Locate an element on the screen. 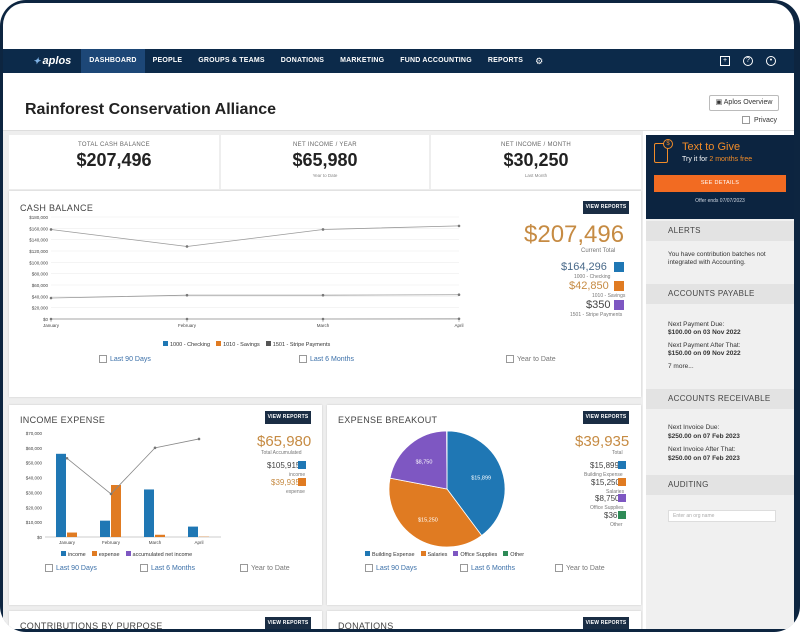  nav-item-donations: DONATIONS is located at coordinates (302, 60).